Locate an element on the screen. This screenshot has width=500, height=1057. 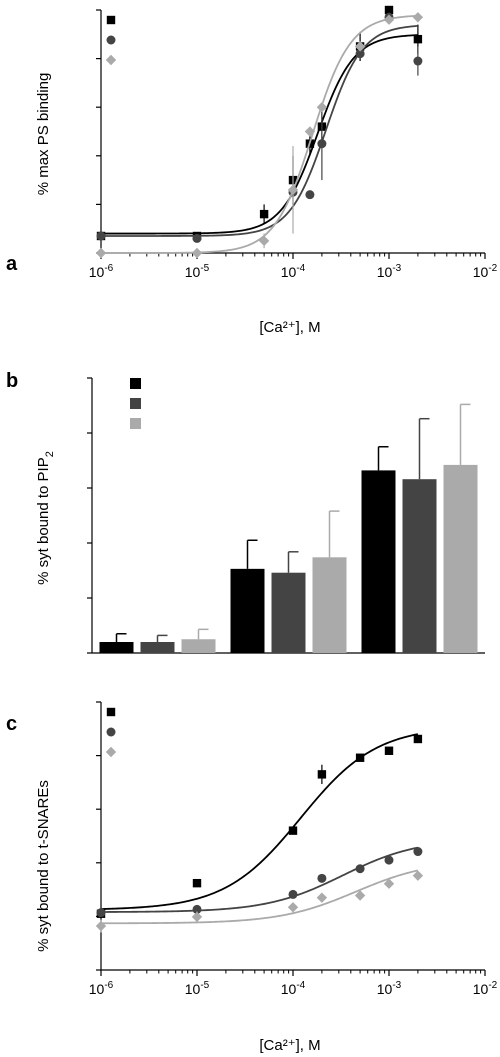
panel-c-x-axis-label: [Ca²⁺], M is located at coordinates (289, 1045).